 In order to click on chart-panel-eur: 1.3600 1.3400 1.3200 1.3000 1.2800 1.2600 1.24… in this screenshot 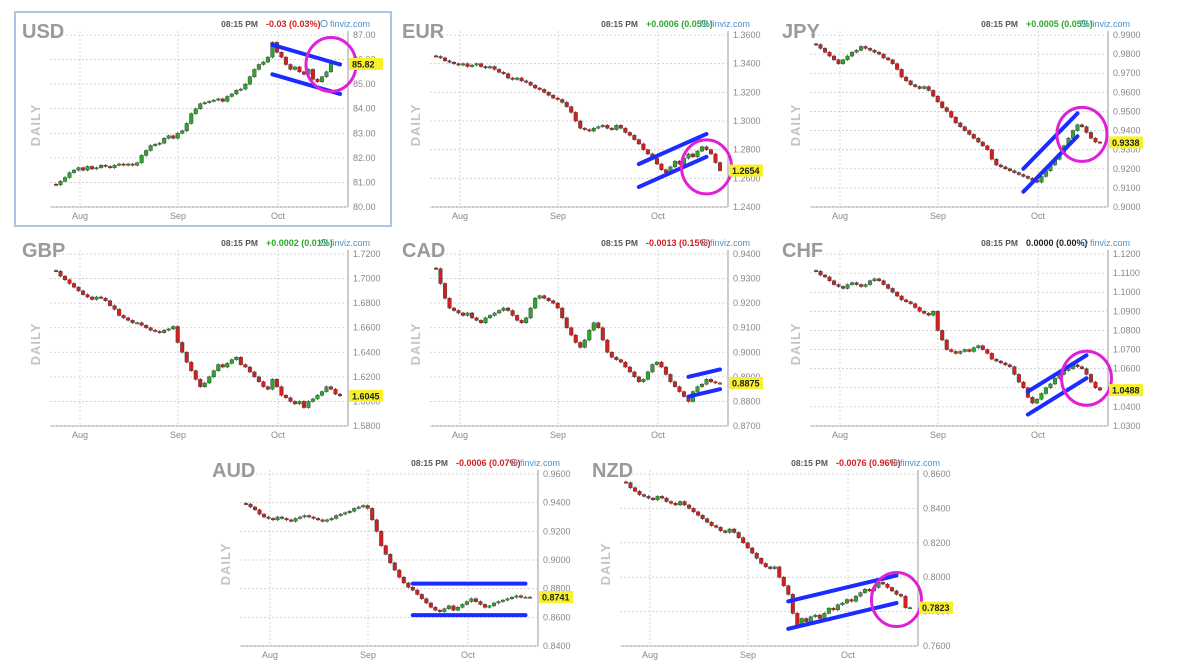, I will do `click(583, 119)`.